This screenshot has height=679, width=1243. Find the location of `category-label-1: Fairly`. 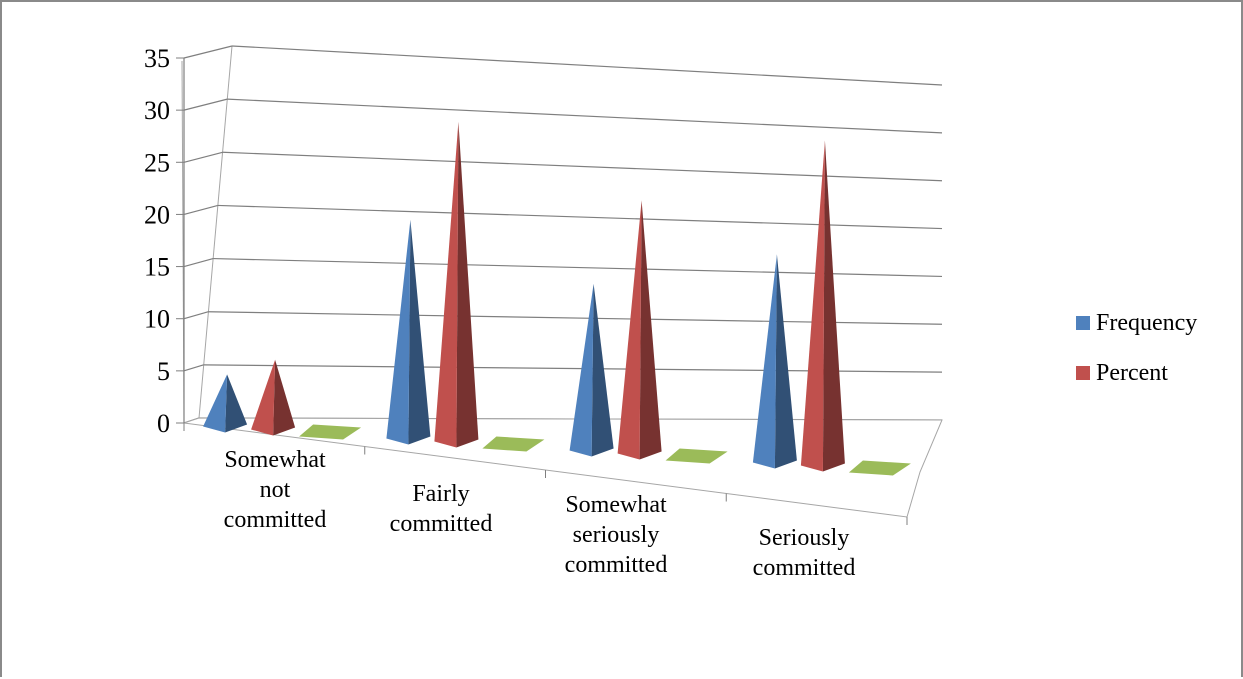

category-label-1: Fairly is located at coordinates (440, 494).